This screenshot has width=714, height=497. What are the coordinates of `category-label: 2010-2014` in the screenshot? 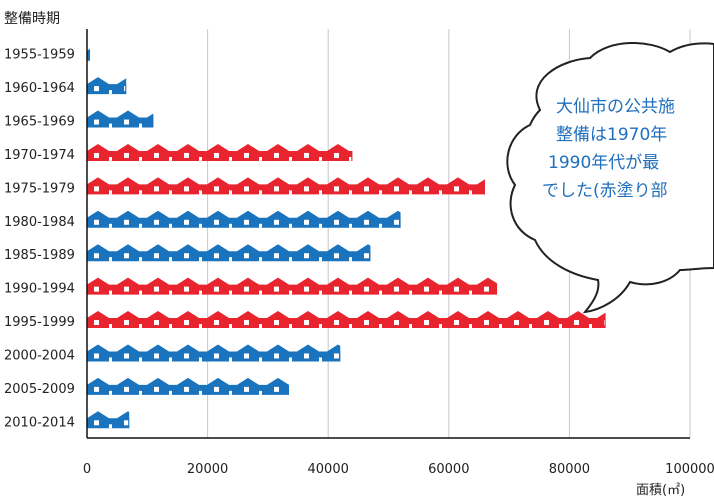 It's located at (39, 422).